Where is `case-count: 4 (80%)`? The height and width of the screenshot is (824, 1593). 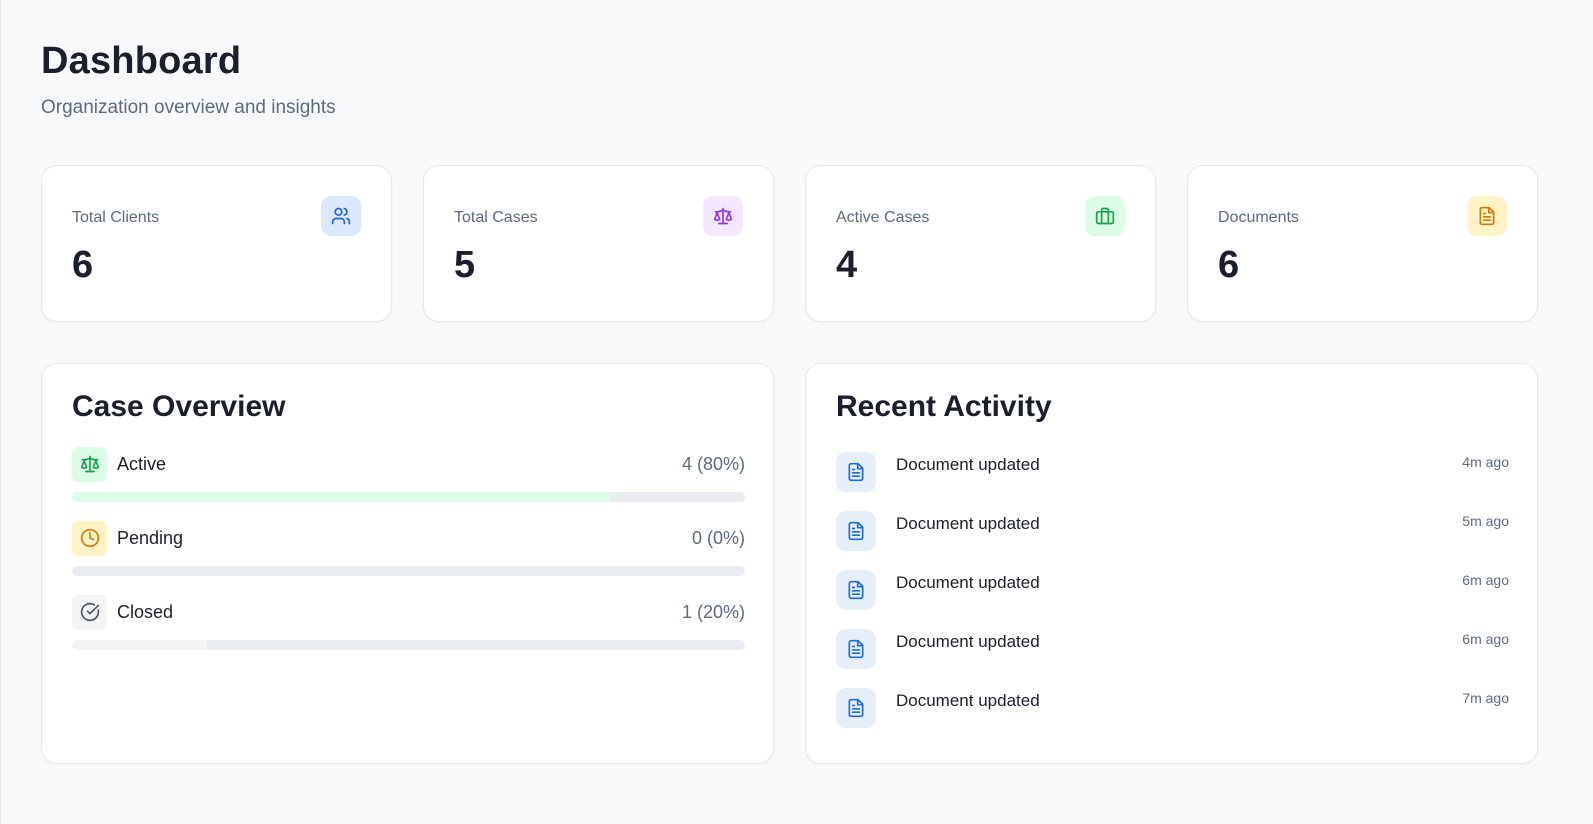
case-count: 4 (80%) is located at coordinates (713, 463).